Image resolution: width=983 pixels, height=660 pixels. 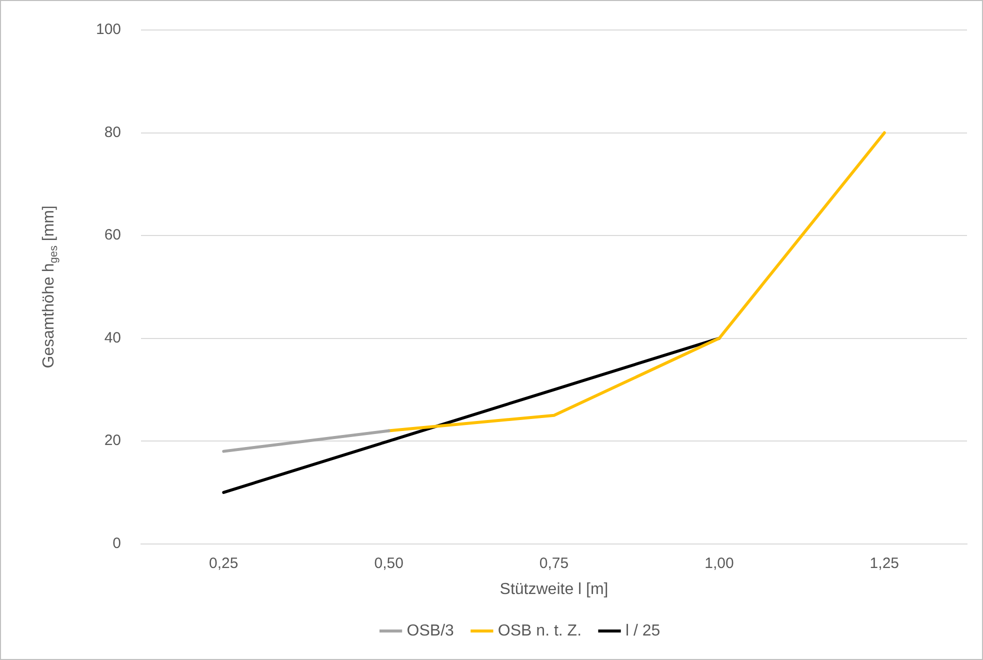 What do you see at coordinates (540, 631) in the screenshot?
I see `legend-label: OSB n. t. Z.` at bounding box center [540, 631].